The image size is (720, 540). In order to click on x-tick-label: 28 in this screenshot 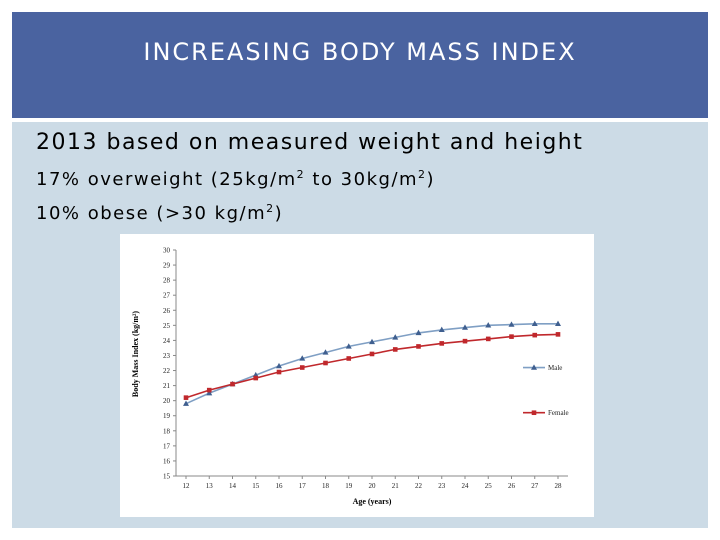, I will do `click(559, 486)`.